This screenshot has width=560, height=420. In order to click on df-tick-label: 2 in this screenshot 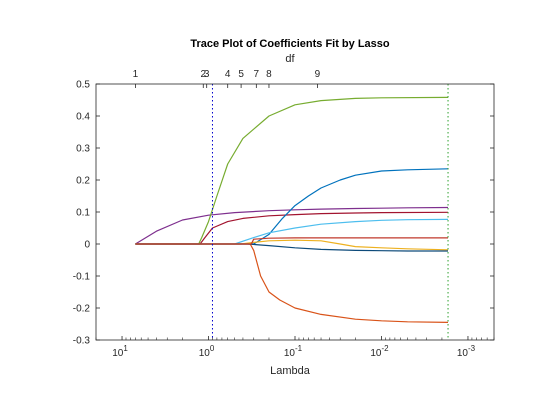, I will do `click(203, 74)`.